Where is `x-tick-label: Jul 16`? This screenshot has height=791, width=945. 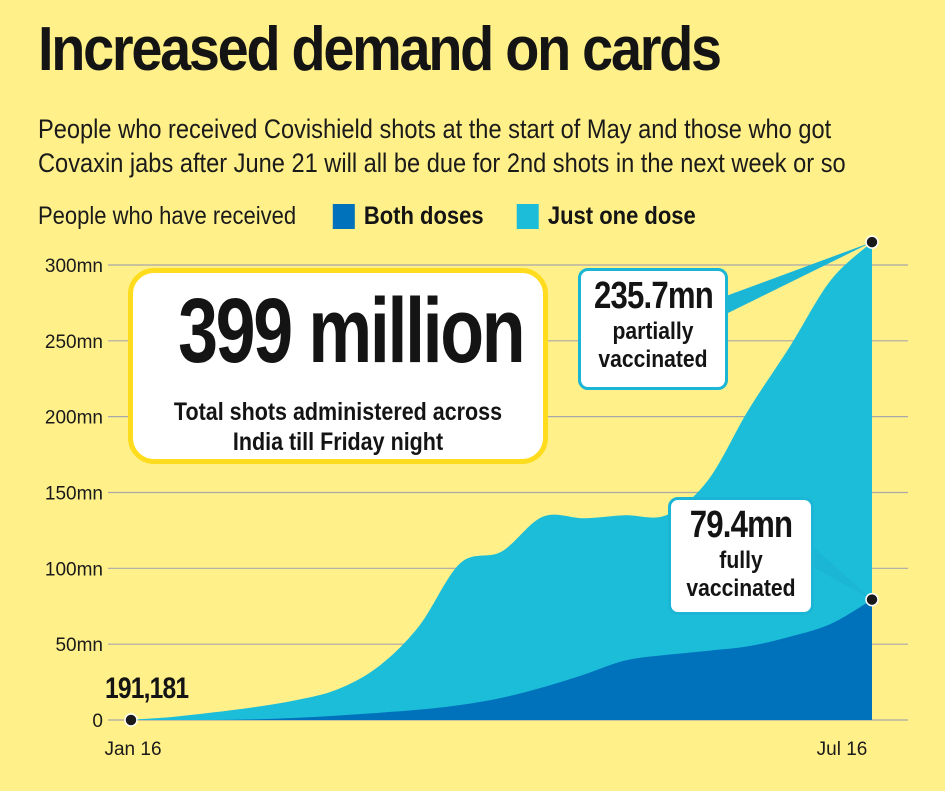 x-tick-label: Jul 16 is located at coordinates (842, 749).